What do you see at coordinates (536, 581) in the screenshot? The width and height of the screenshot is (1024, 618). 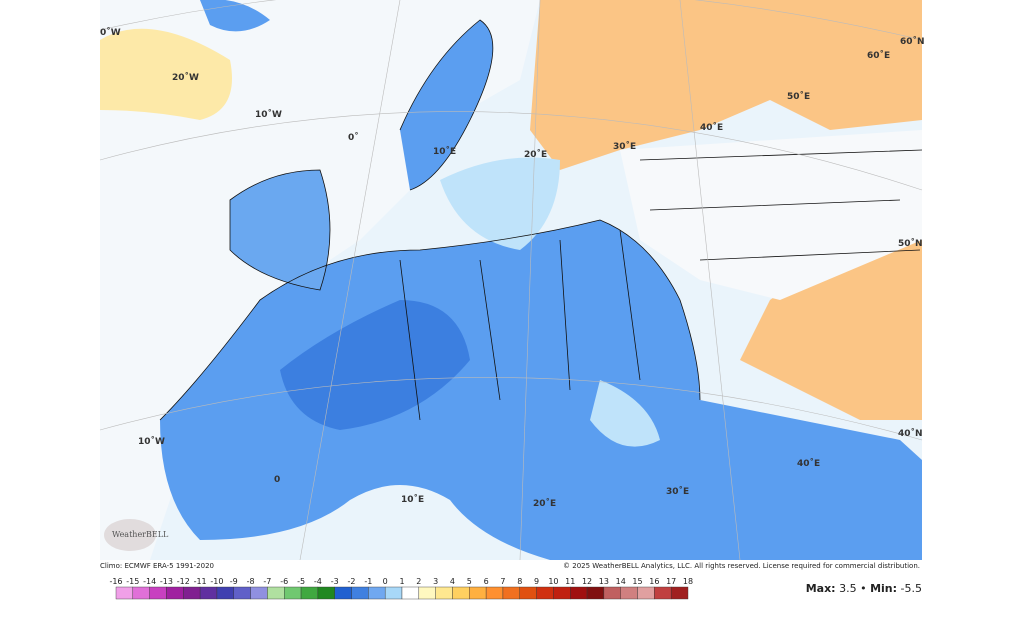 I see `colorbar-tick-label: 9` at bounding box center [536, 581].